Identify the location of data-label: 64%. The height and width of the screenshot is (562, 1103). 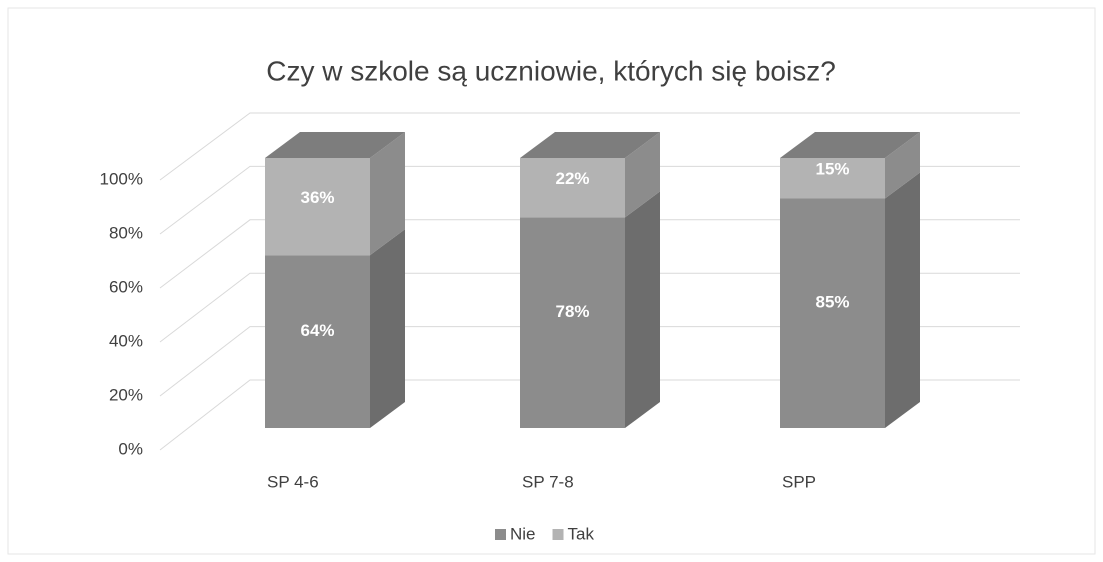
(317, 330).